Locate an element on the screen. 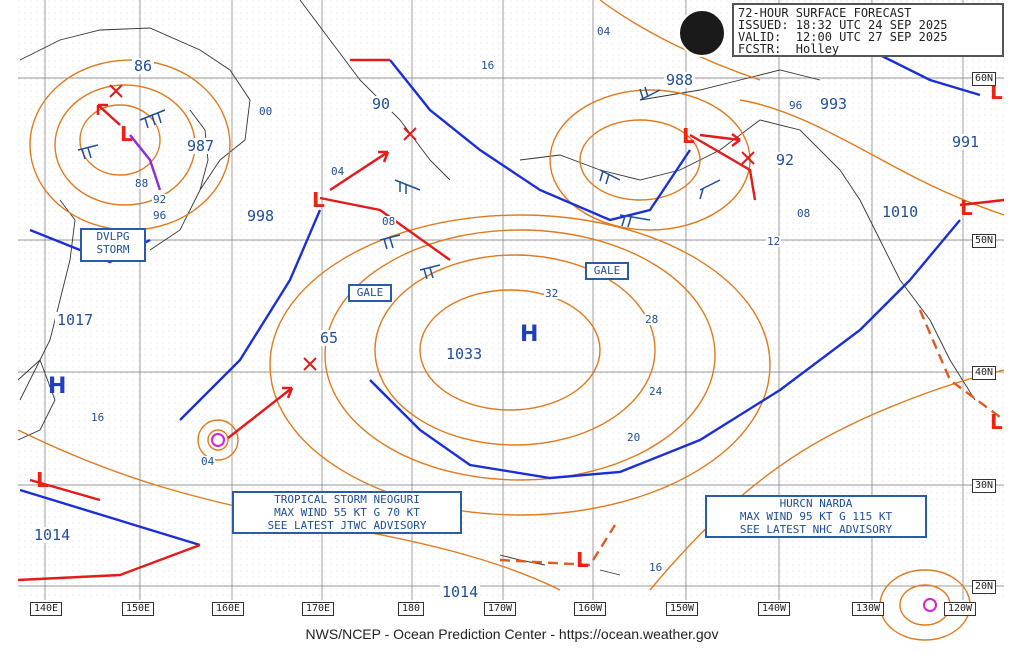 This screenshot has height=652, width=1024. longitude-label: 150W is located at coordinates (682, 609).